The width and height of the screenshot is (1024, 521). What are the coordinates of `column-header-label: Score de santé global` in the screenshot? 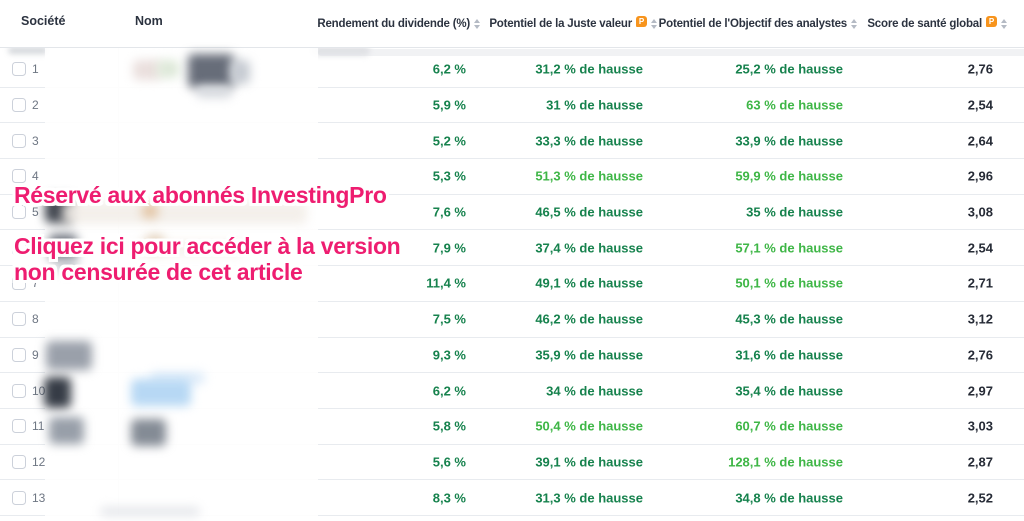 It's located at (924, 24).